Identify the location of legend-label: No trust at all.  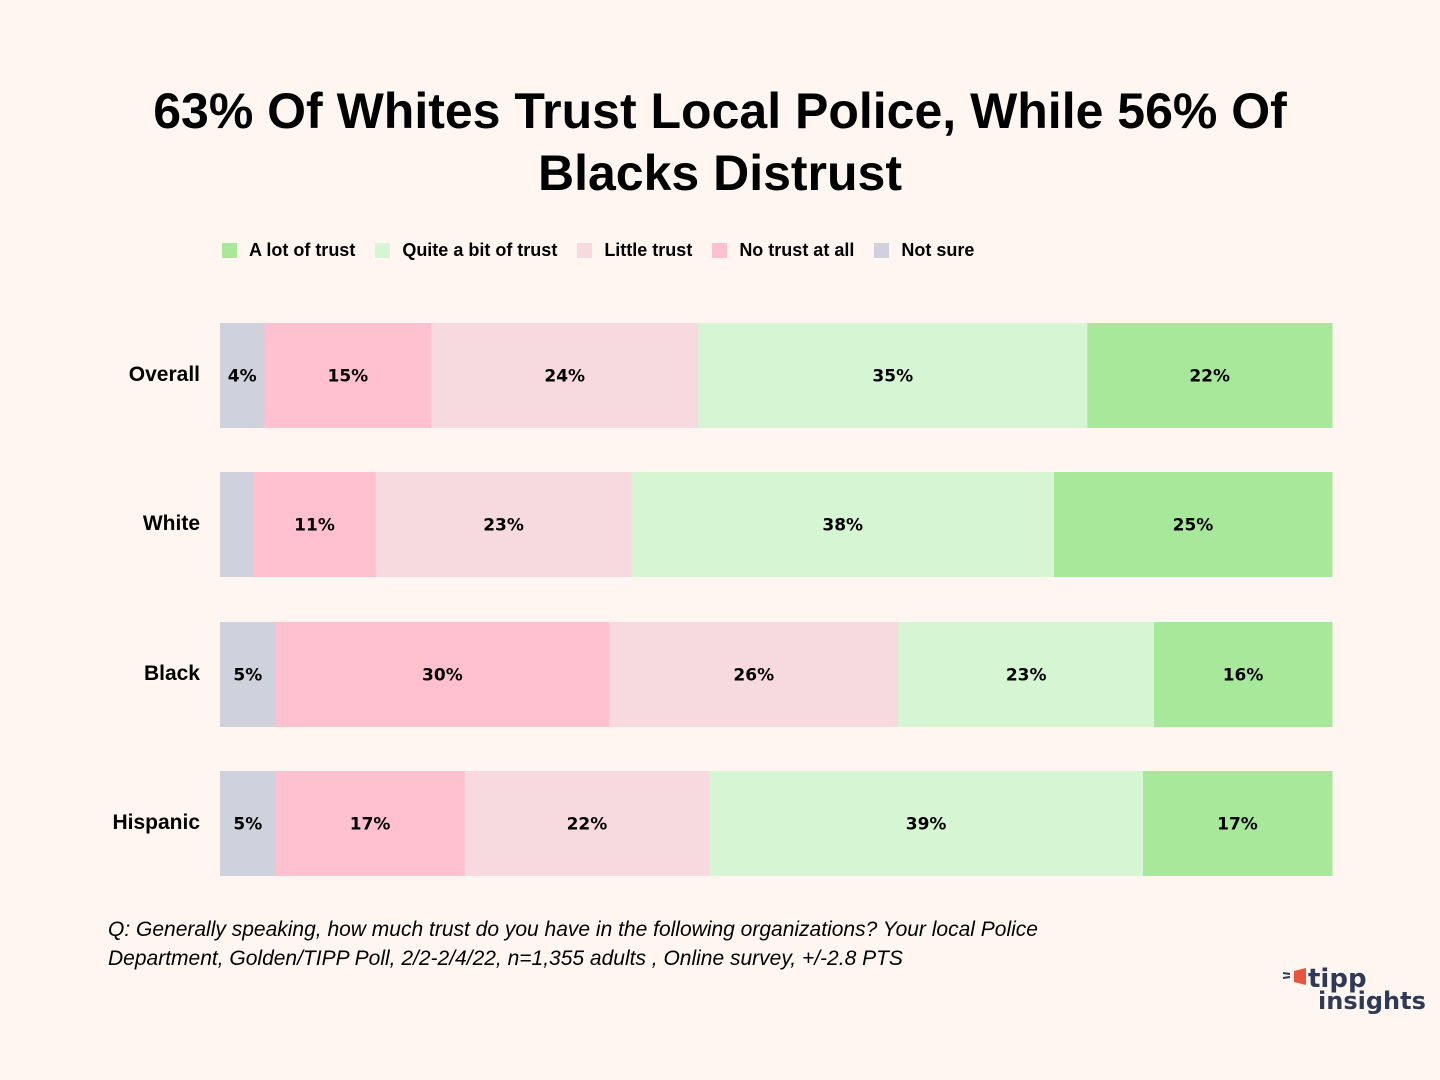
(797, 250).